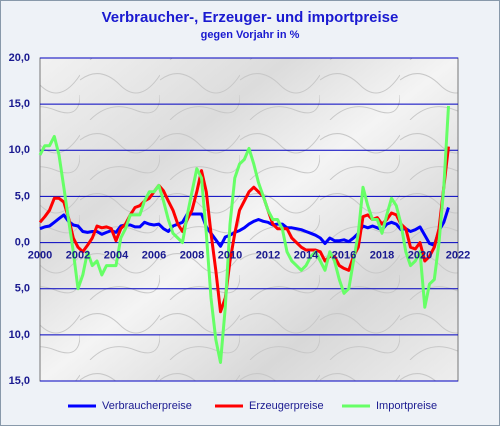 This screenshot has width=500, height=431. I want to click on y-tick-label: 0,0, so click(22, 242).